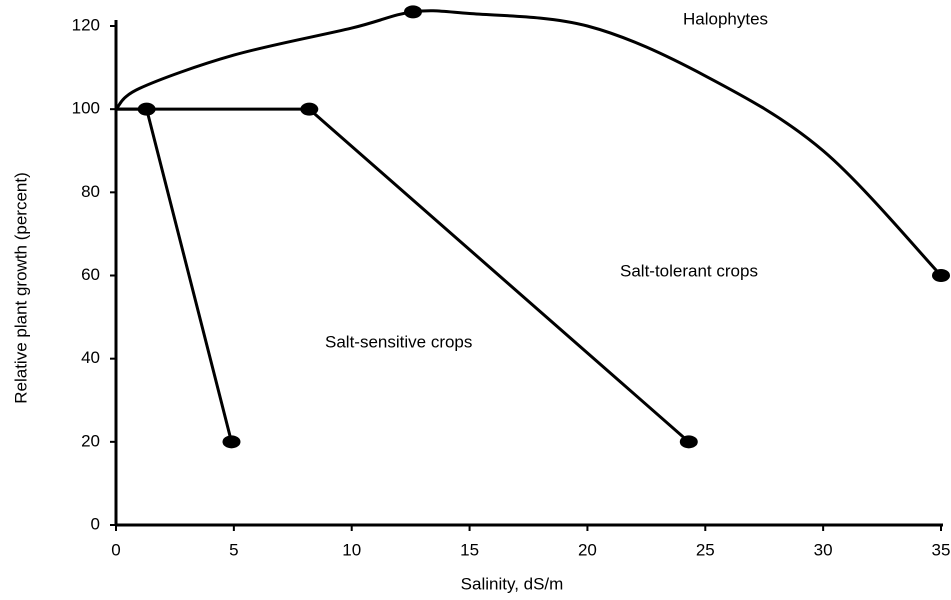 This screenshot has height=600, width=951. I want to click on y-tick-label: 100, so click(86, 108).